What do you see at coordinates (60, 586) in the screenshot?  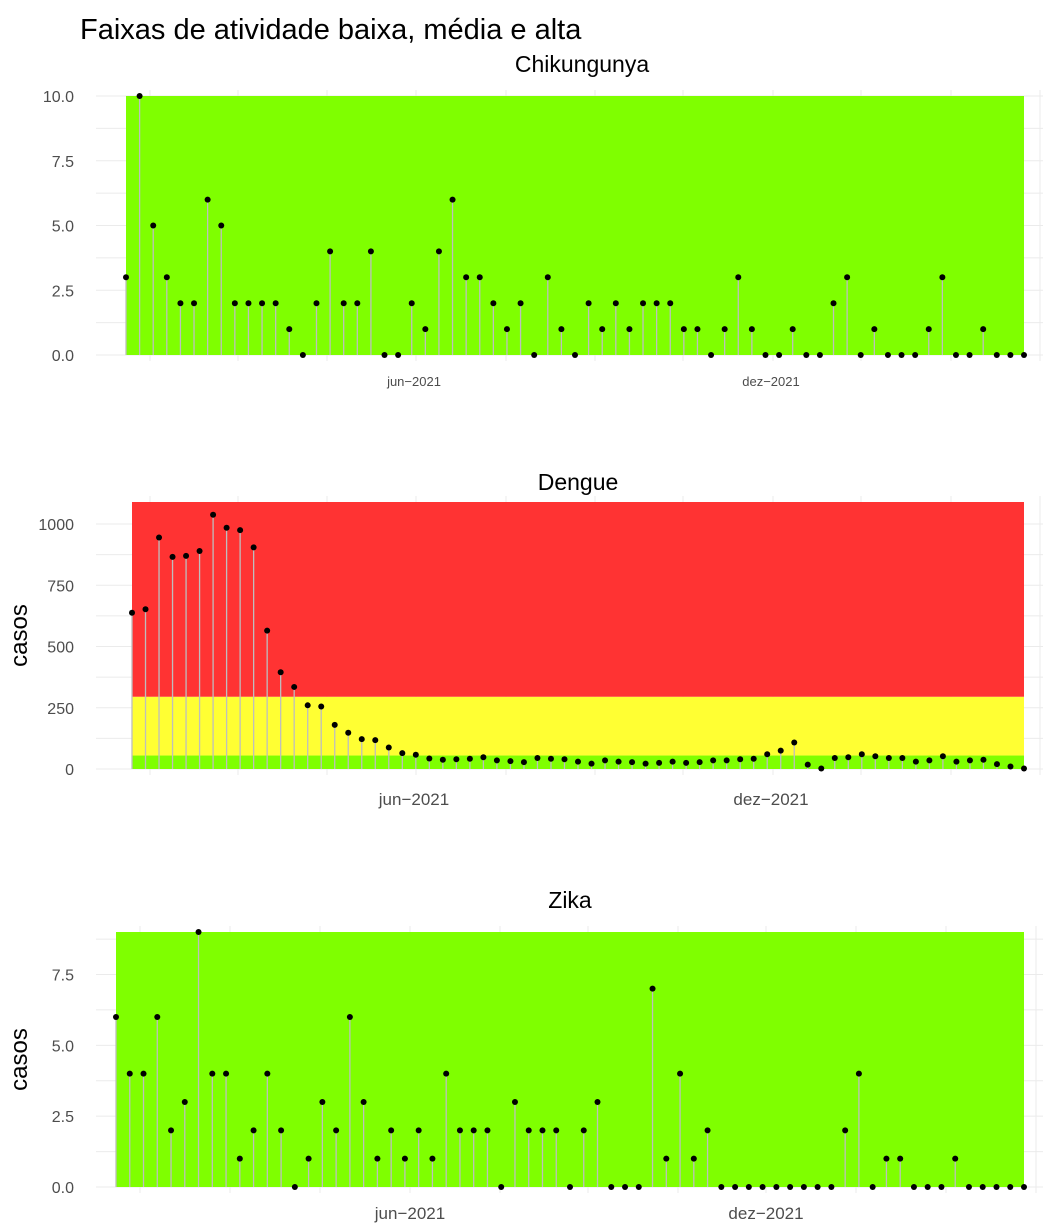 I see `y-tick-label: 750` at bounding box center [60, 586].